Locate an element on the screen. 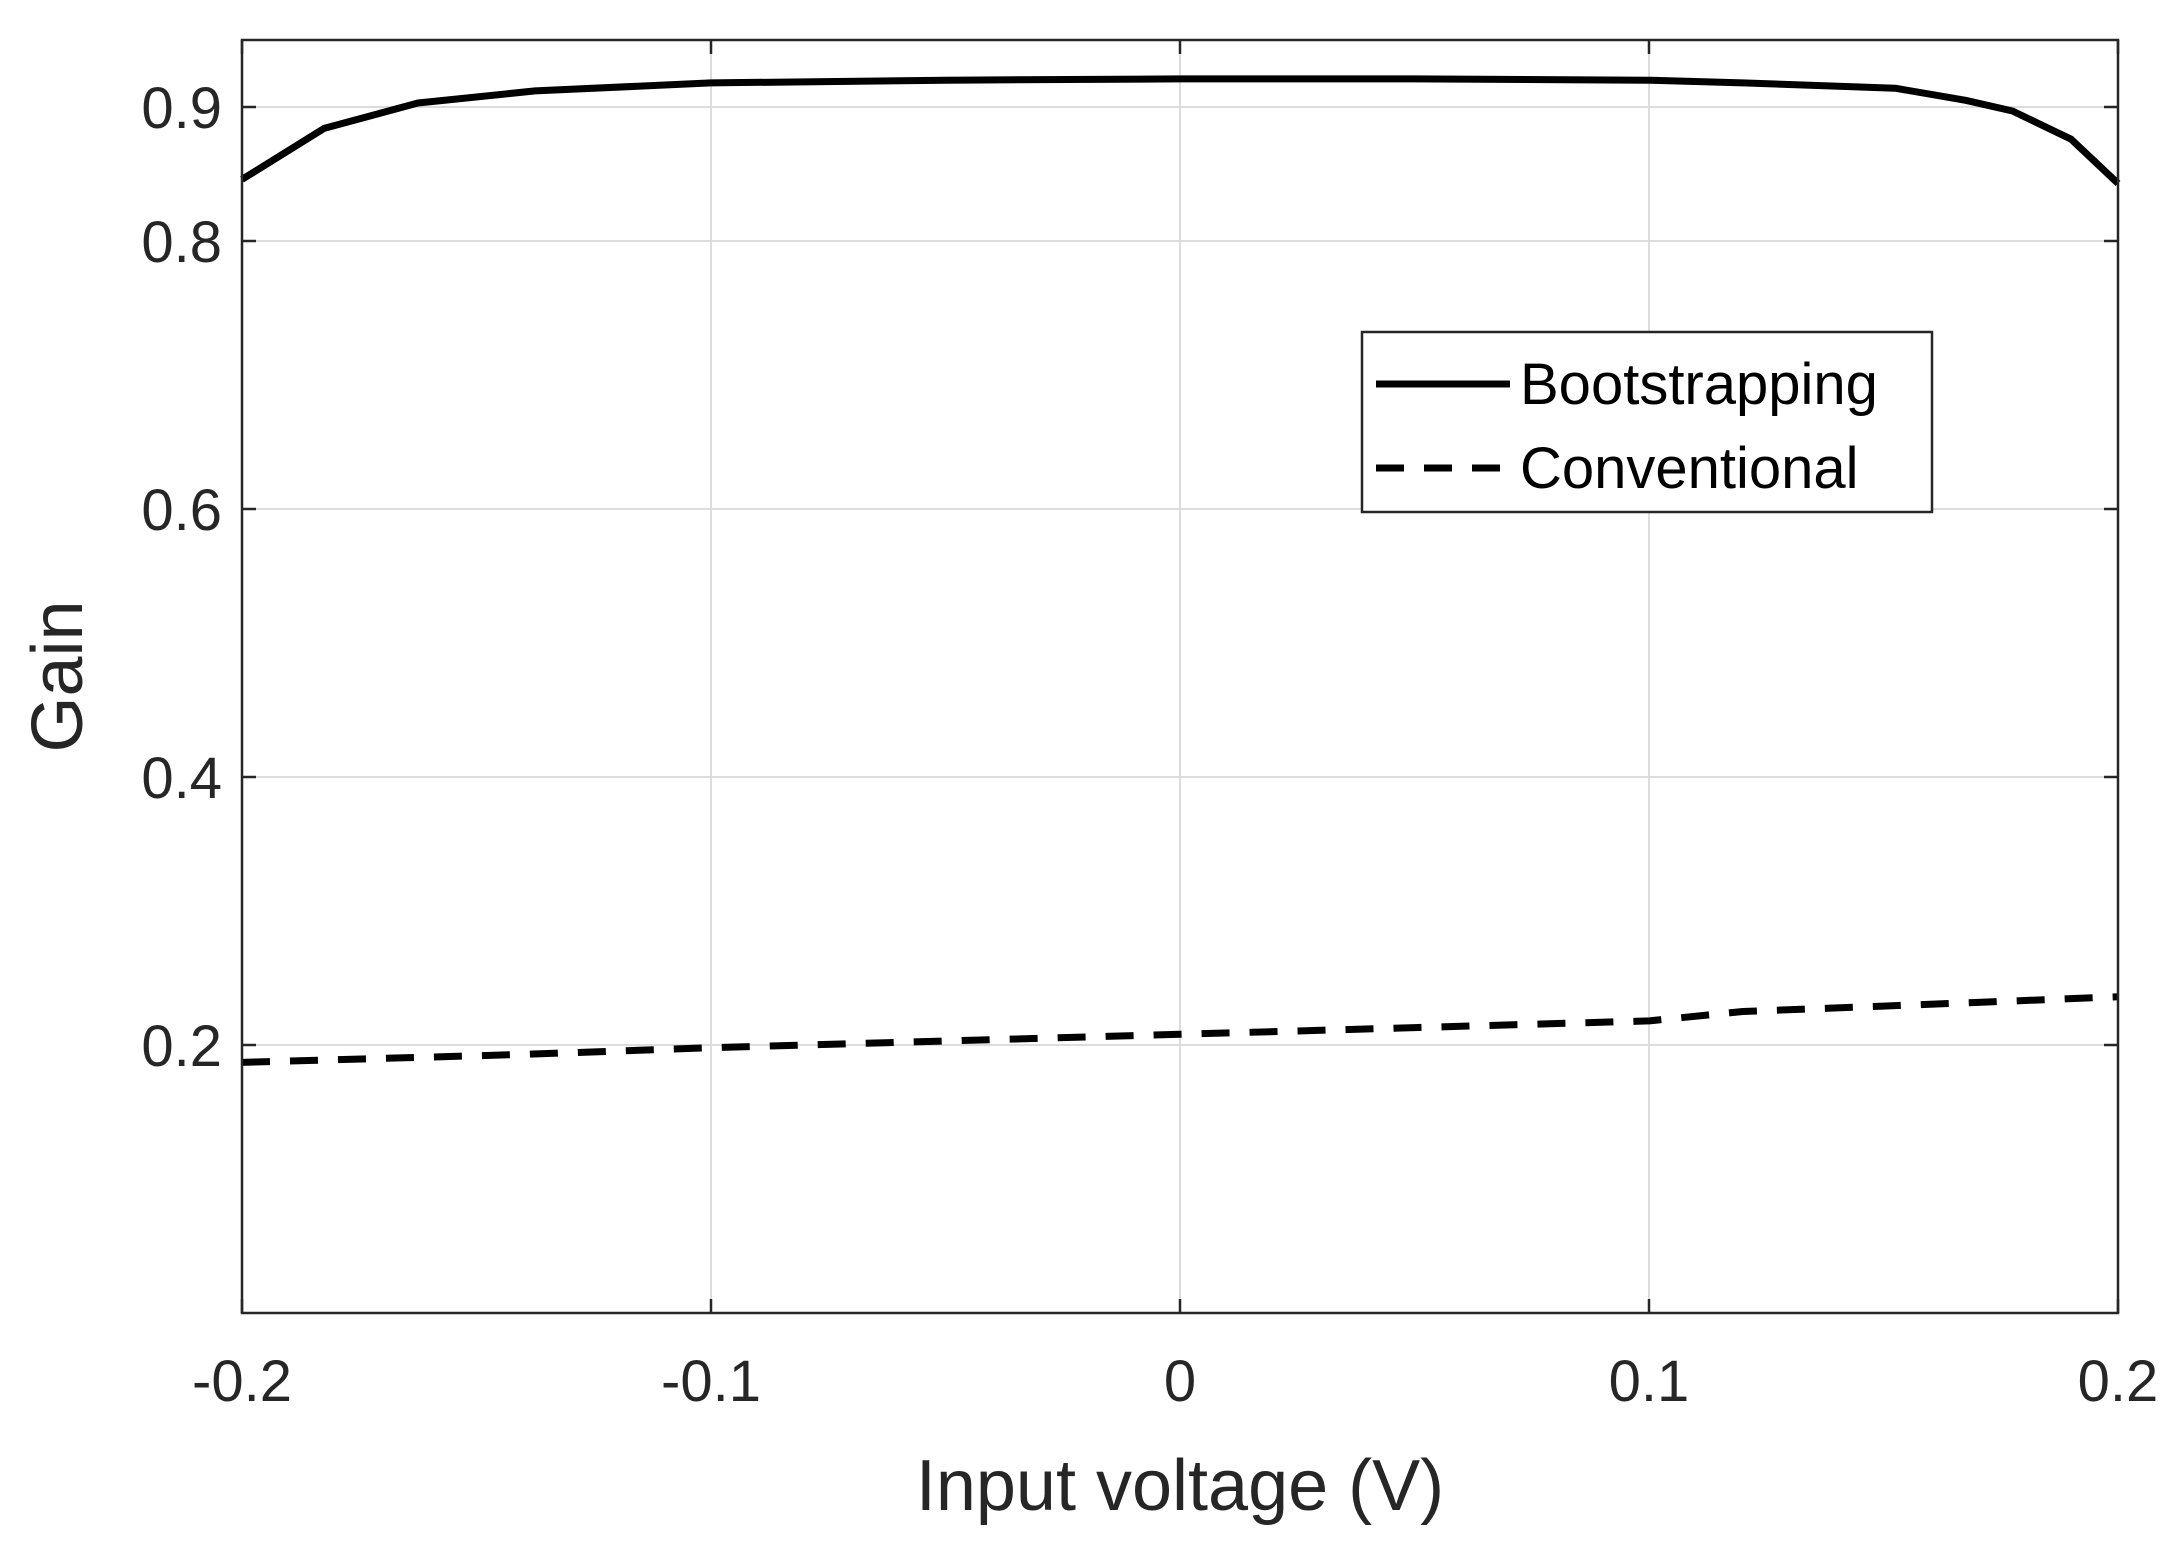 Image resolution: width=2174 pixels, height=1550 pixels. x-tick-label: -0.1 is located at coordinates (711, 1381).